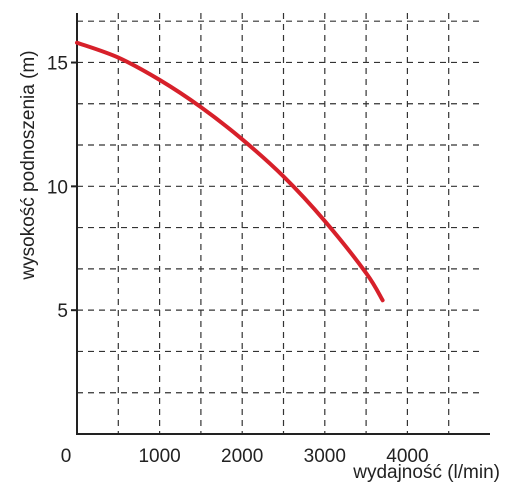 The image size is (512, 494). Describe the element at coordinates (242, 456) in the screenshot. I see `x-tick-label: 2000` at that location.